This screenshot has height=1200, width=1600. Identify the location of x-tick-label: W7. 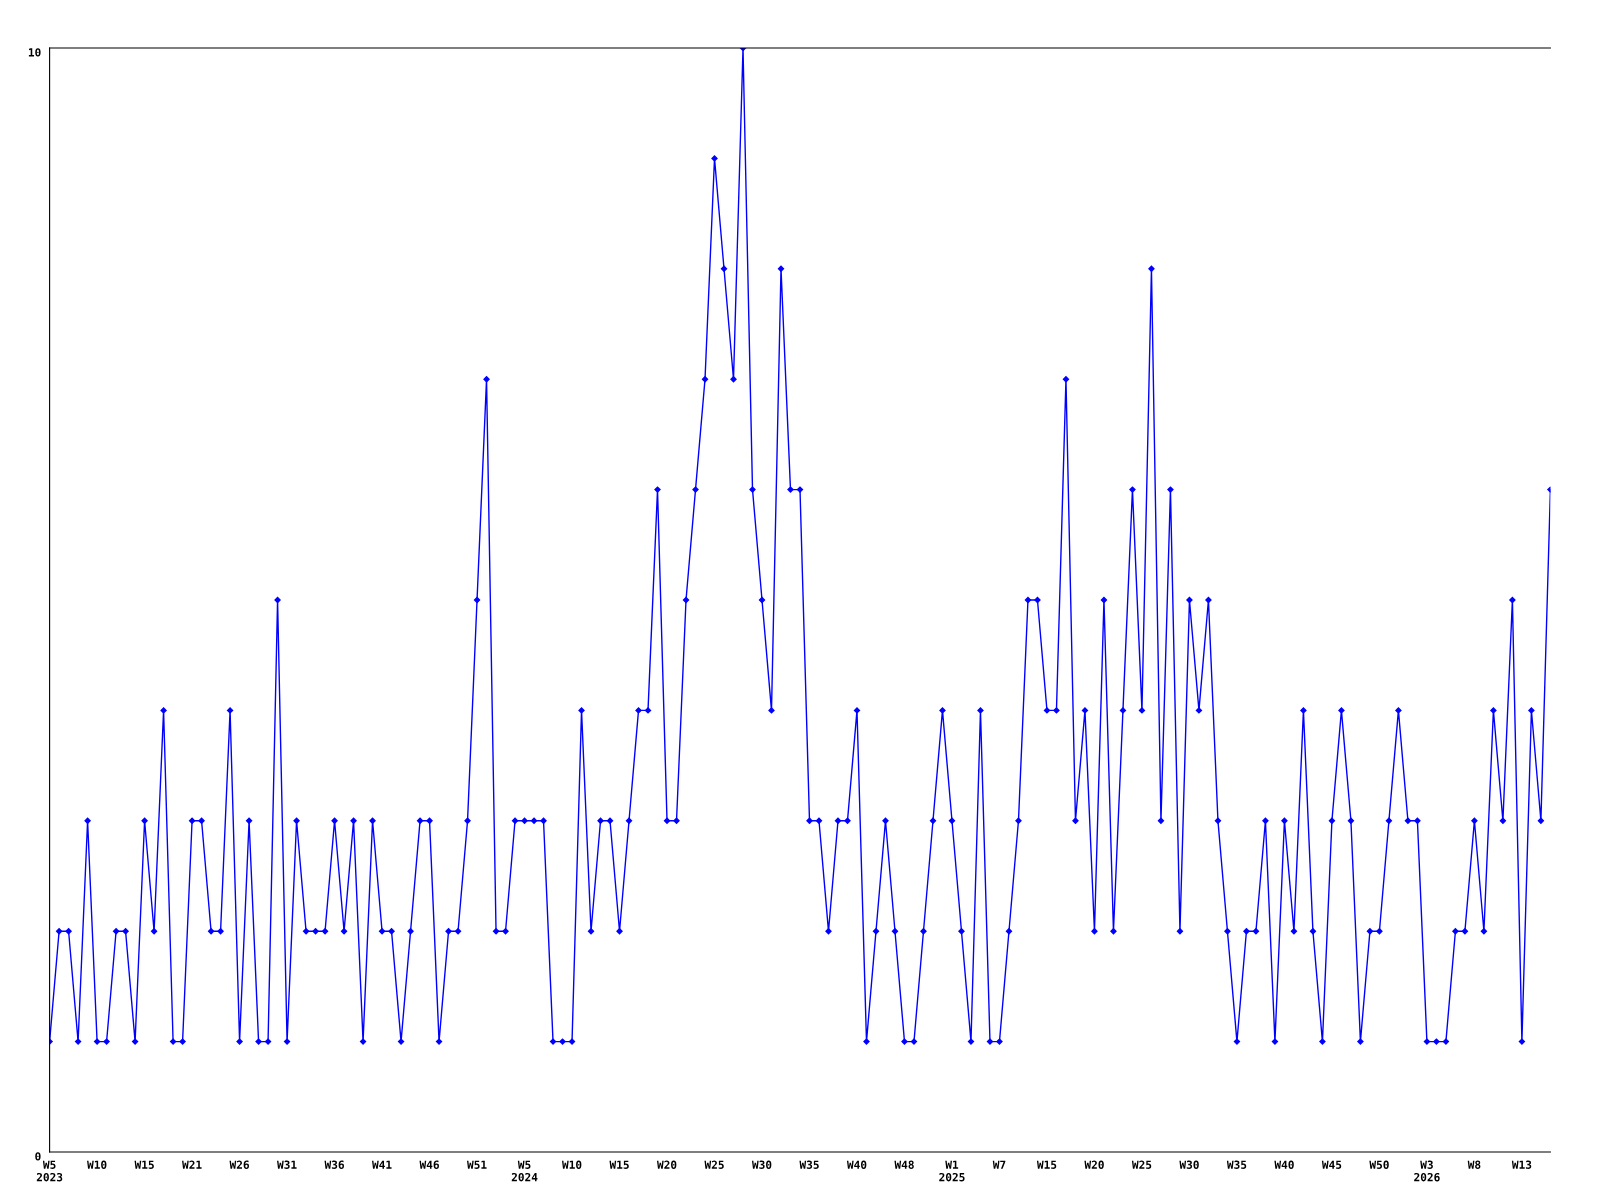
(999, 1164).